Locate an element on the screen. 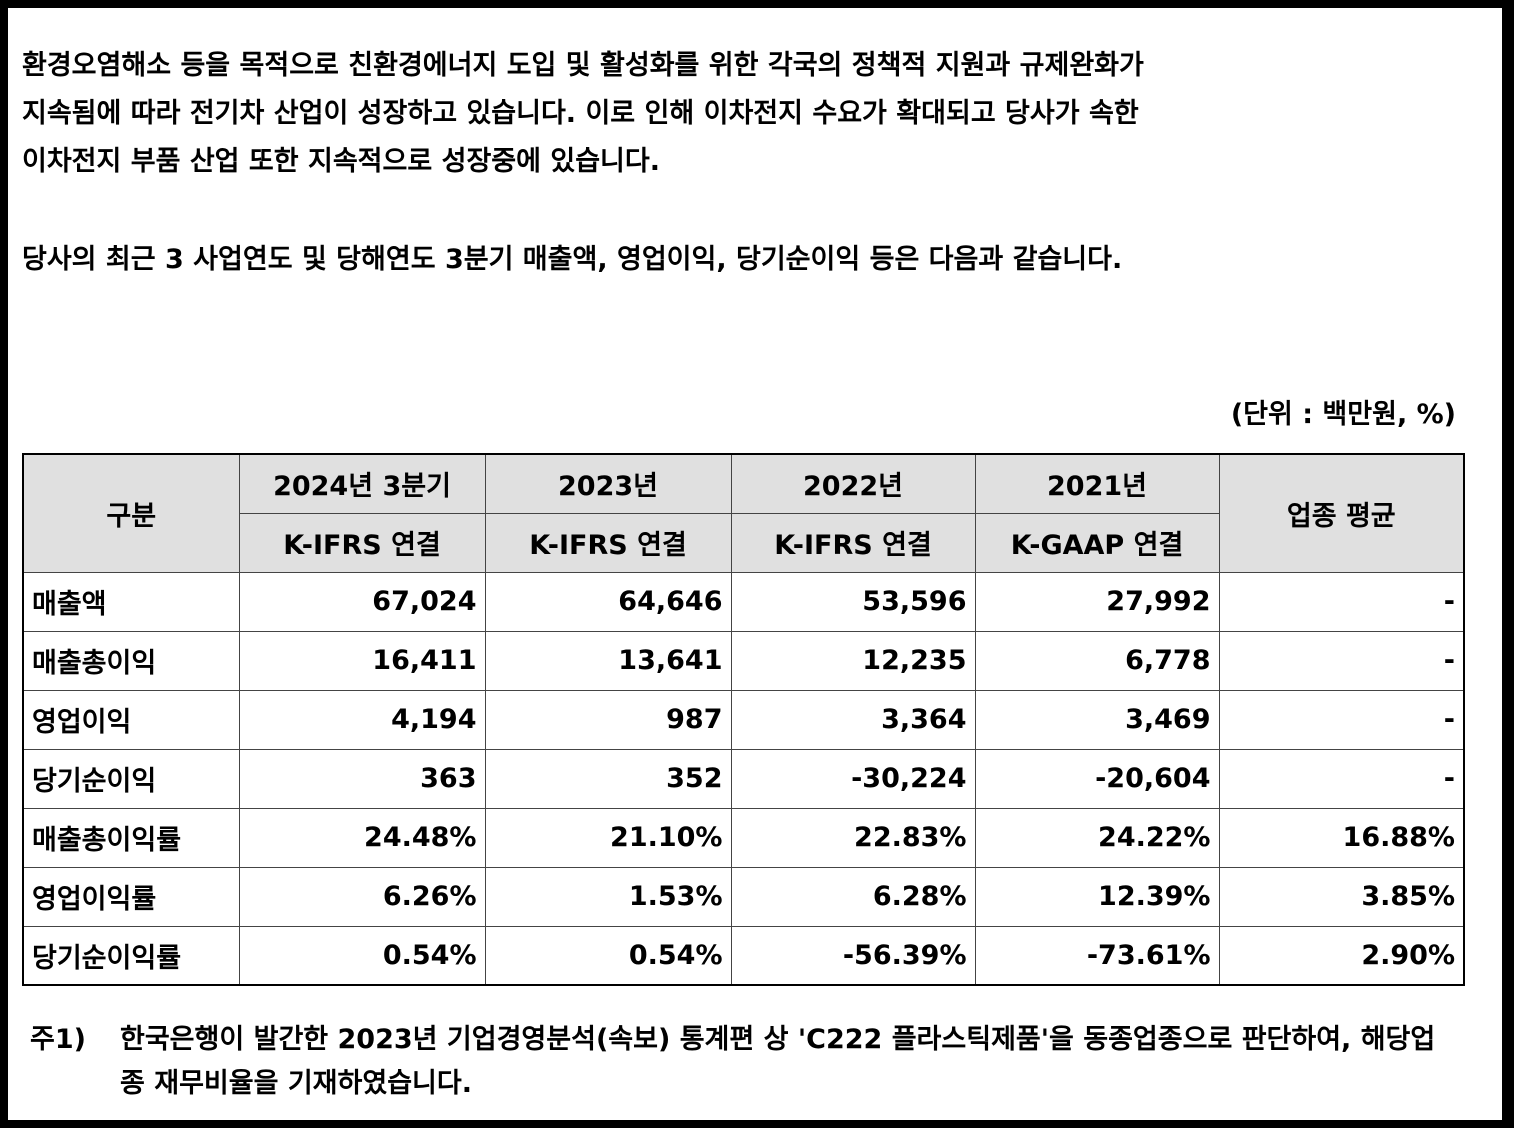  header-period-year: 2023년 is located at coordinates (608, 483).